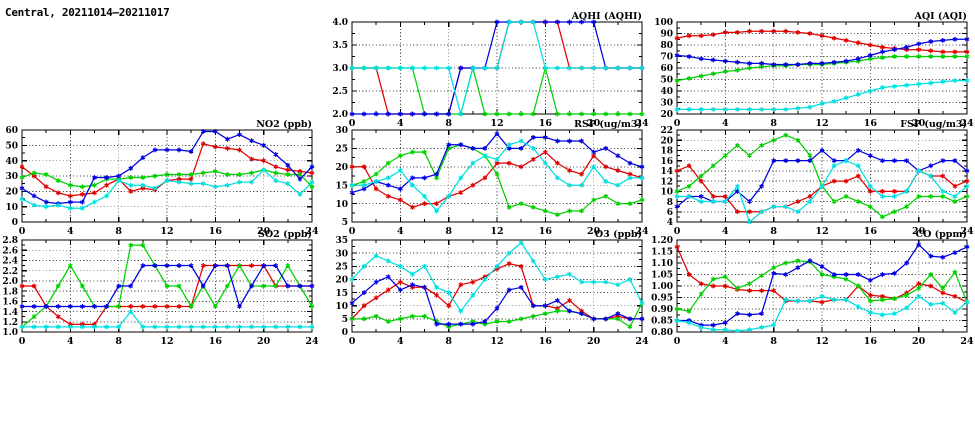 This screenshot has height=447, width=975. Describe the element at coordinates (285, 234) in the screenshot. I see `panel-title-so2: SO2 (ppb)` at that location.